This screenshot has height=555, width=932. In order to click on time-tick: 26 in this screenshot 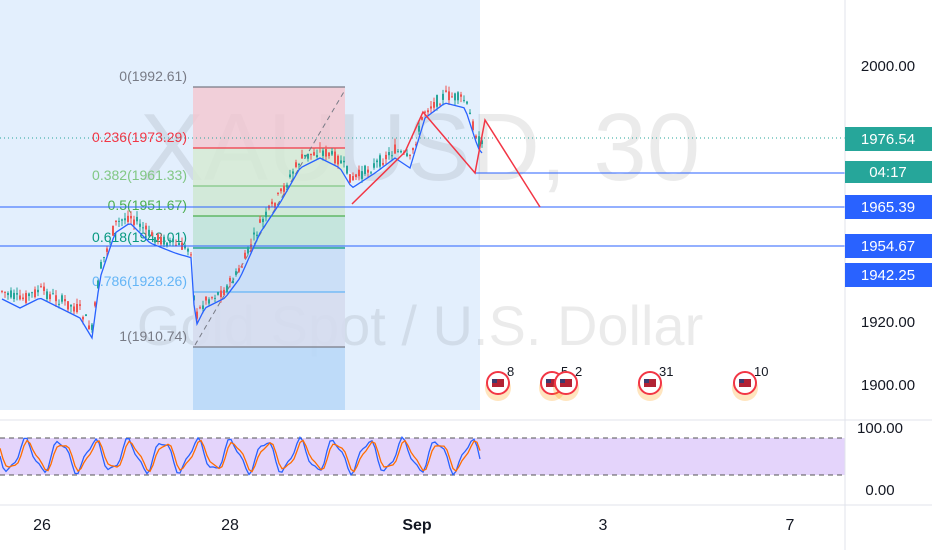, I will do `click(42, 525)`.